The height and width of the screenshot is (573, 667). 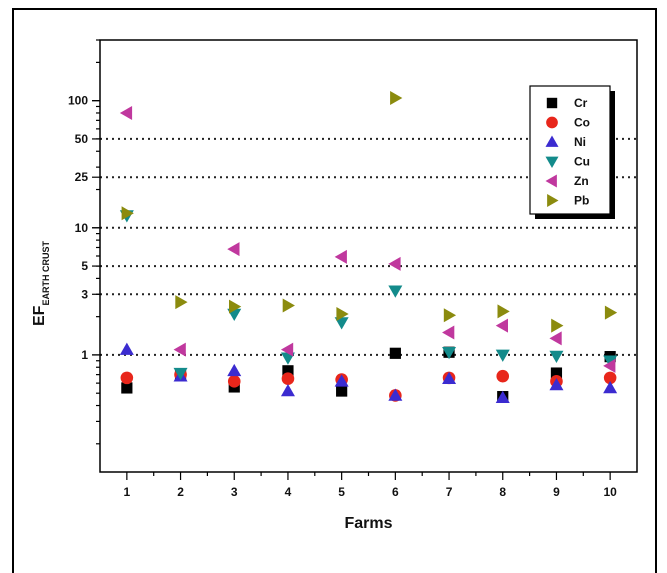 What do you see at coordinates (552, 122) in the screenshot?
I see `legend-marker-co` at bounding box center [552, 122].